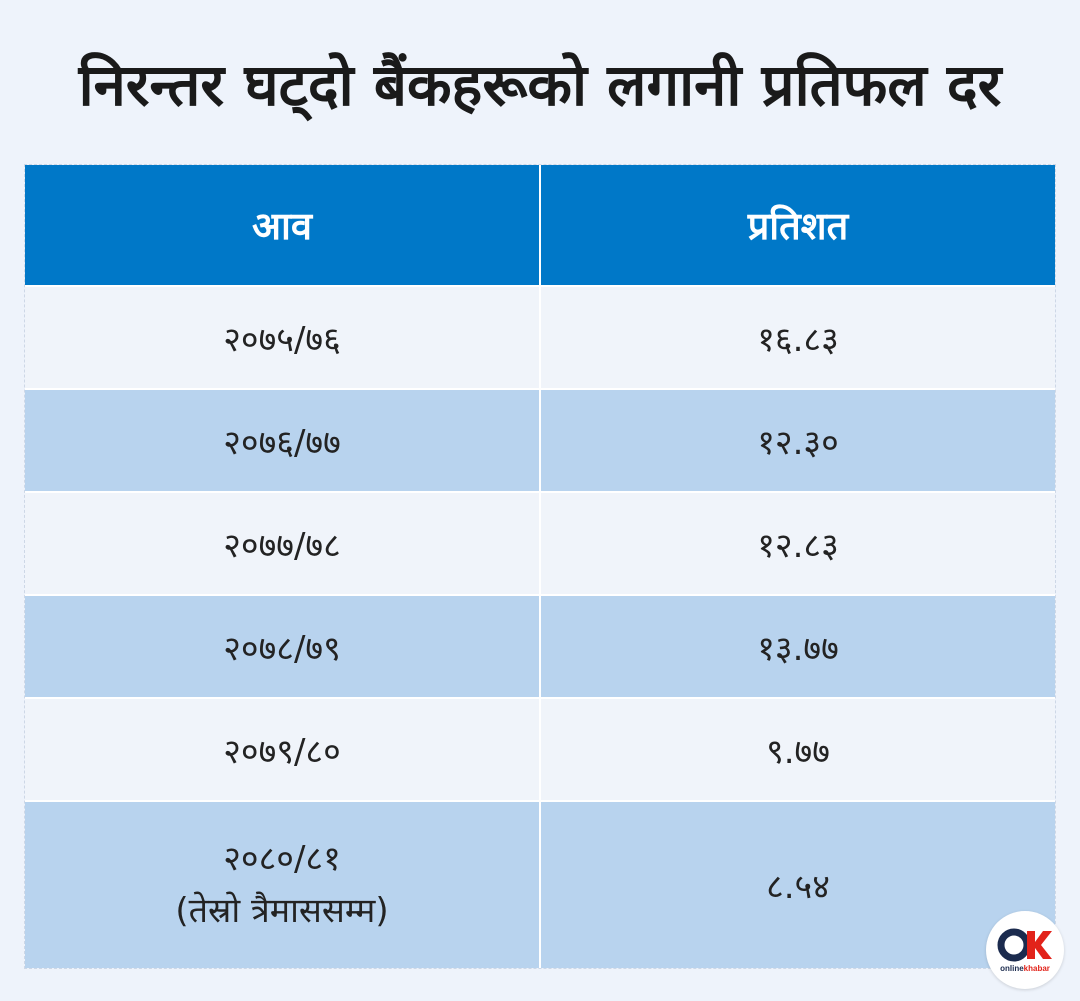  I want to click on year-cell: २०७७/७८, so click(282, 545).